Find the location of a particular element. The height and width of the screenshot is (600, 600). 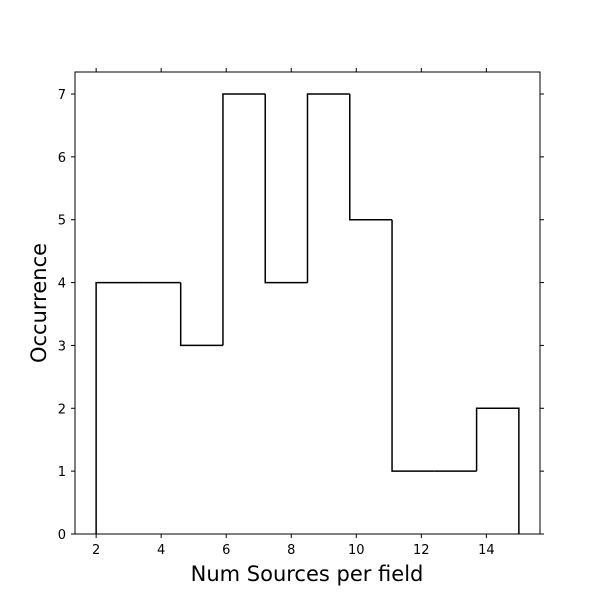

y-tick-label: 6 is located at coordinates (62, 158).